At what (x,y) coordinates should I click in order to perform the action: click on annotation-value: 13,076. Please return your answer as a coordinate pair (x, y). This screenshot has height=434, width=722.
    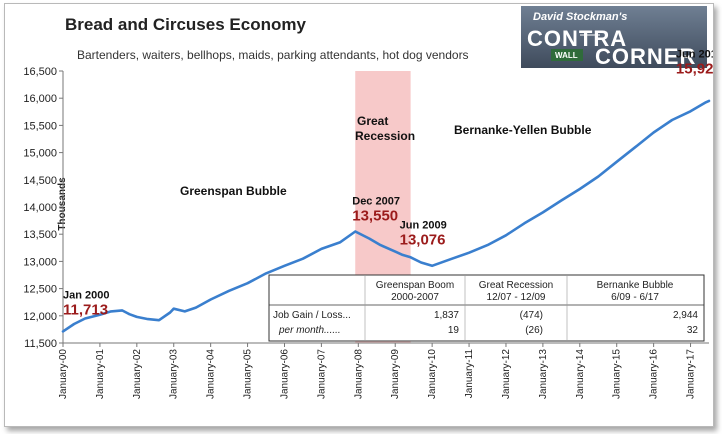
    Looking at the image, I should click on (423, 239).